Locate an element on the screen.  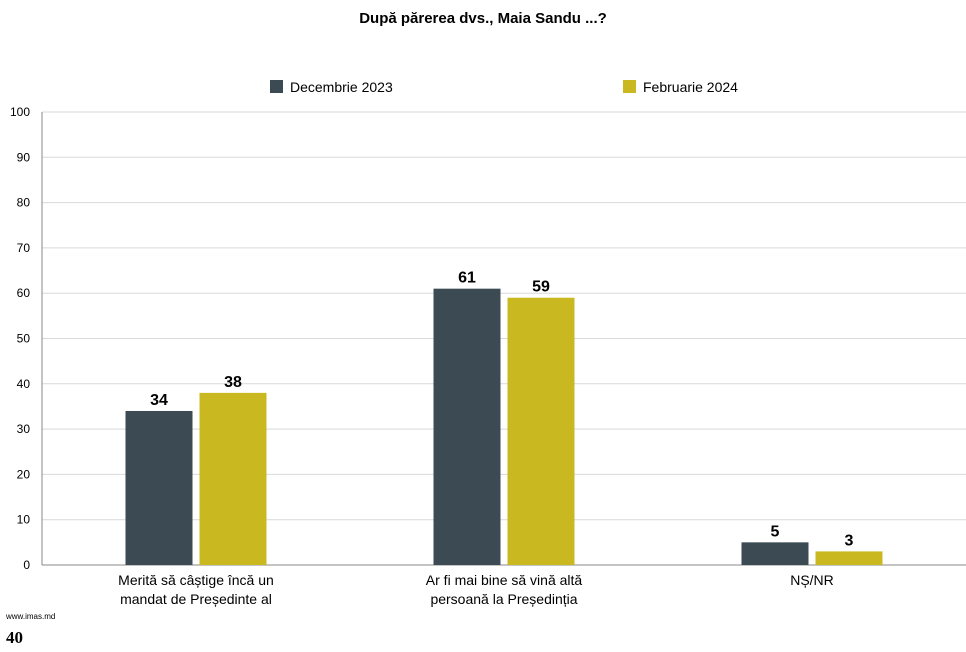
legend-label: Decembrie 2023 is located at coordinates (341, 87).